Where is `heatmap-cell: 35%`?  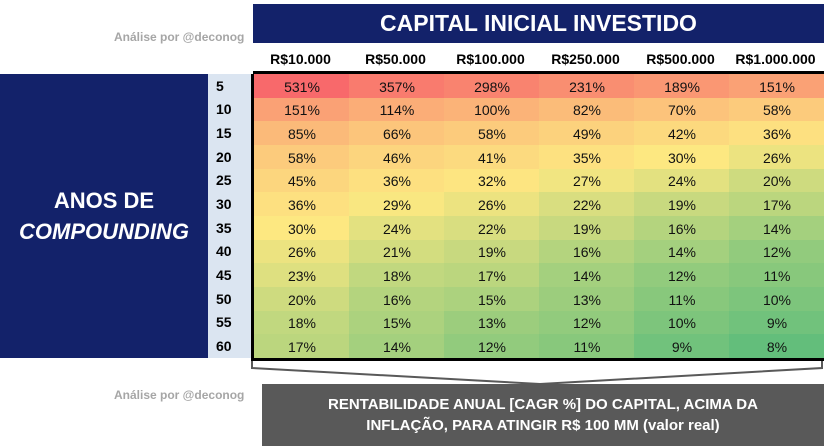
heatmap-cell: 35% is located at coordinates (587, 157).